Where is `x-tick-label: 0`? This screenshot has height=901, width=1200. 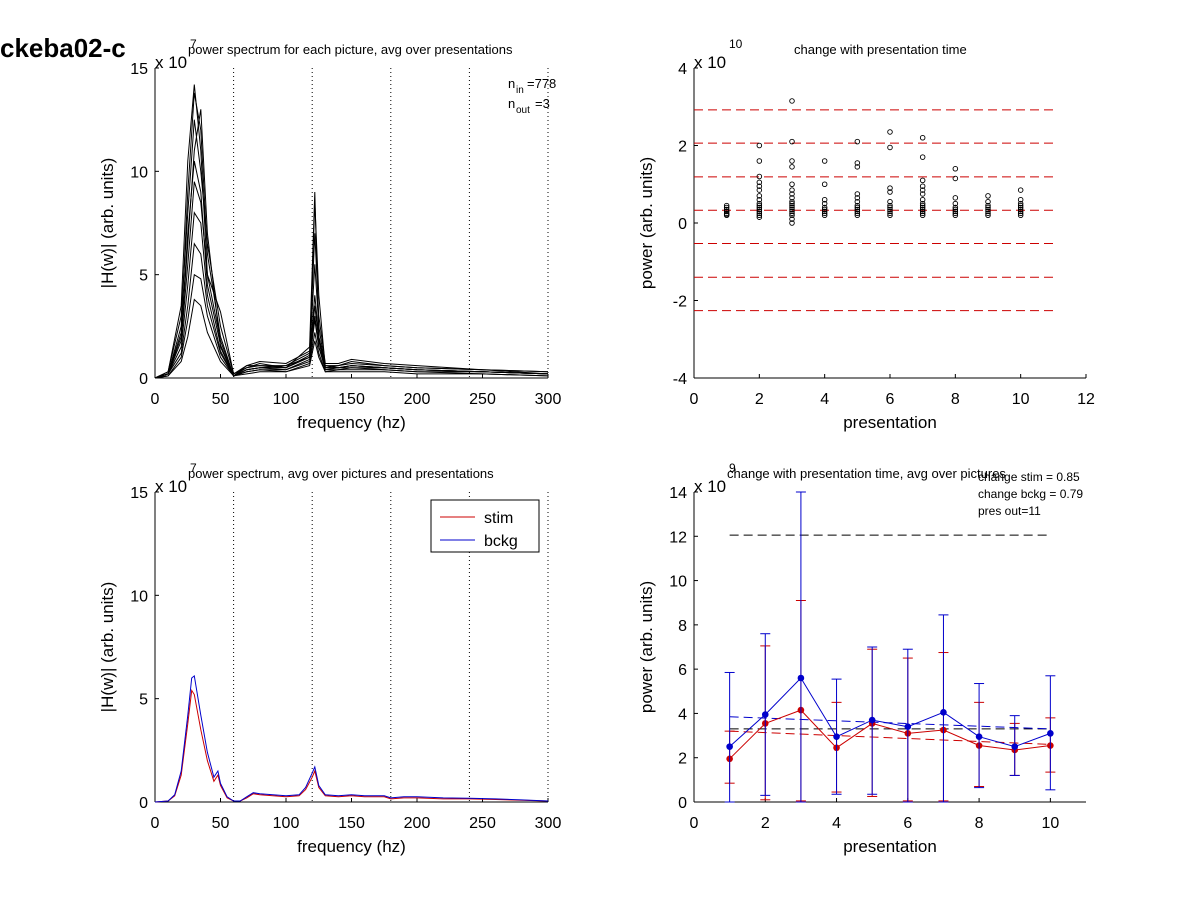 x-tick-label: 0 is located at coordinates (155, 823).